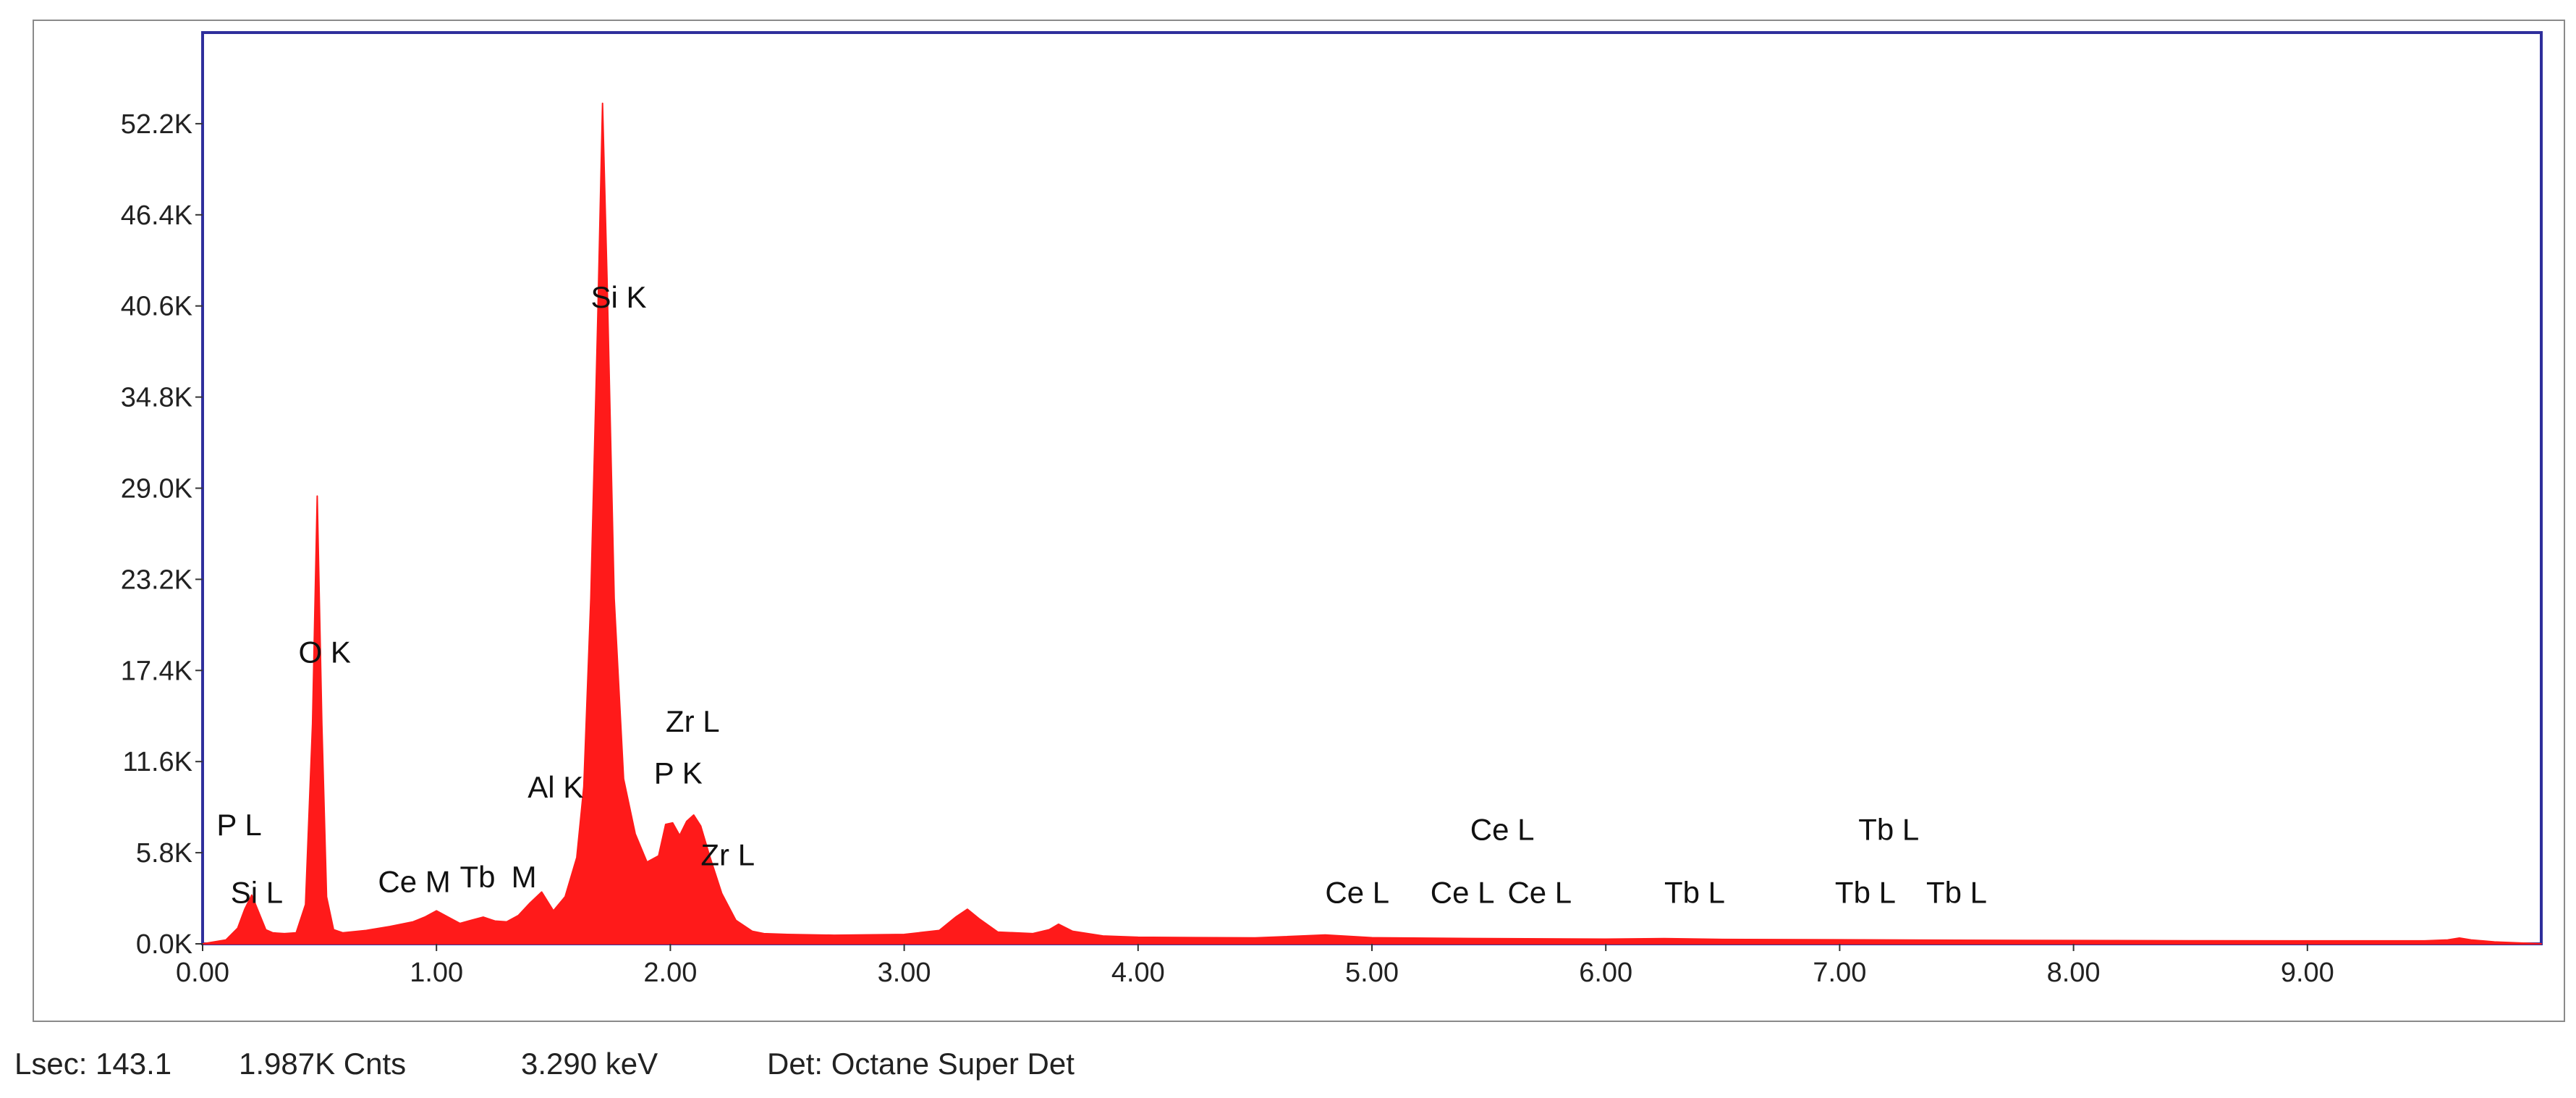  What do you see at coordinates (93, 1064) in the screenshot?
I see `live-seconds: Lsec: 143.1` at bounding box center [93, 1064].